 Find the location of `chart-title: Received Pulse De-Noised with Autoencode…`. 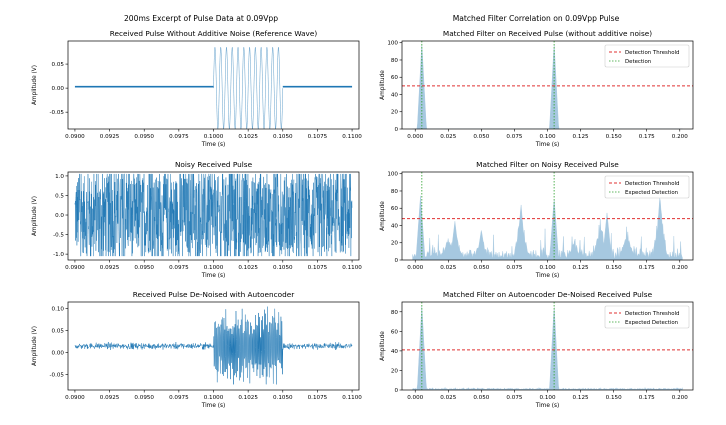

chart-title: Received Pulse De-Noised with Autoencode… is located at coordinates (213, 294).